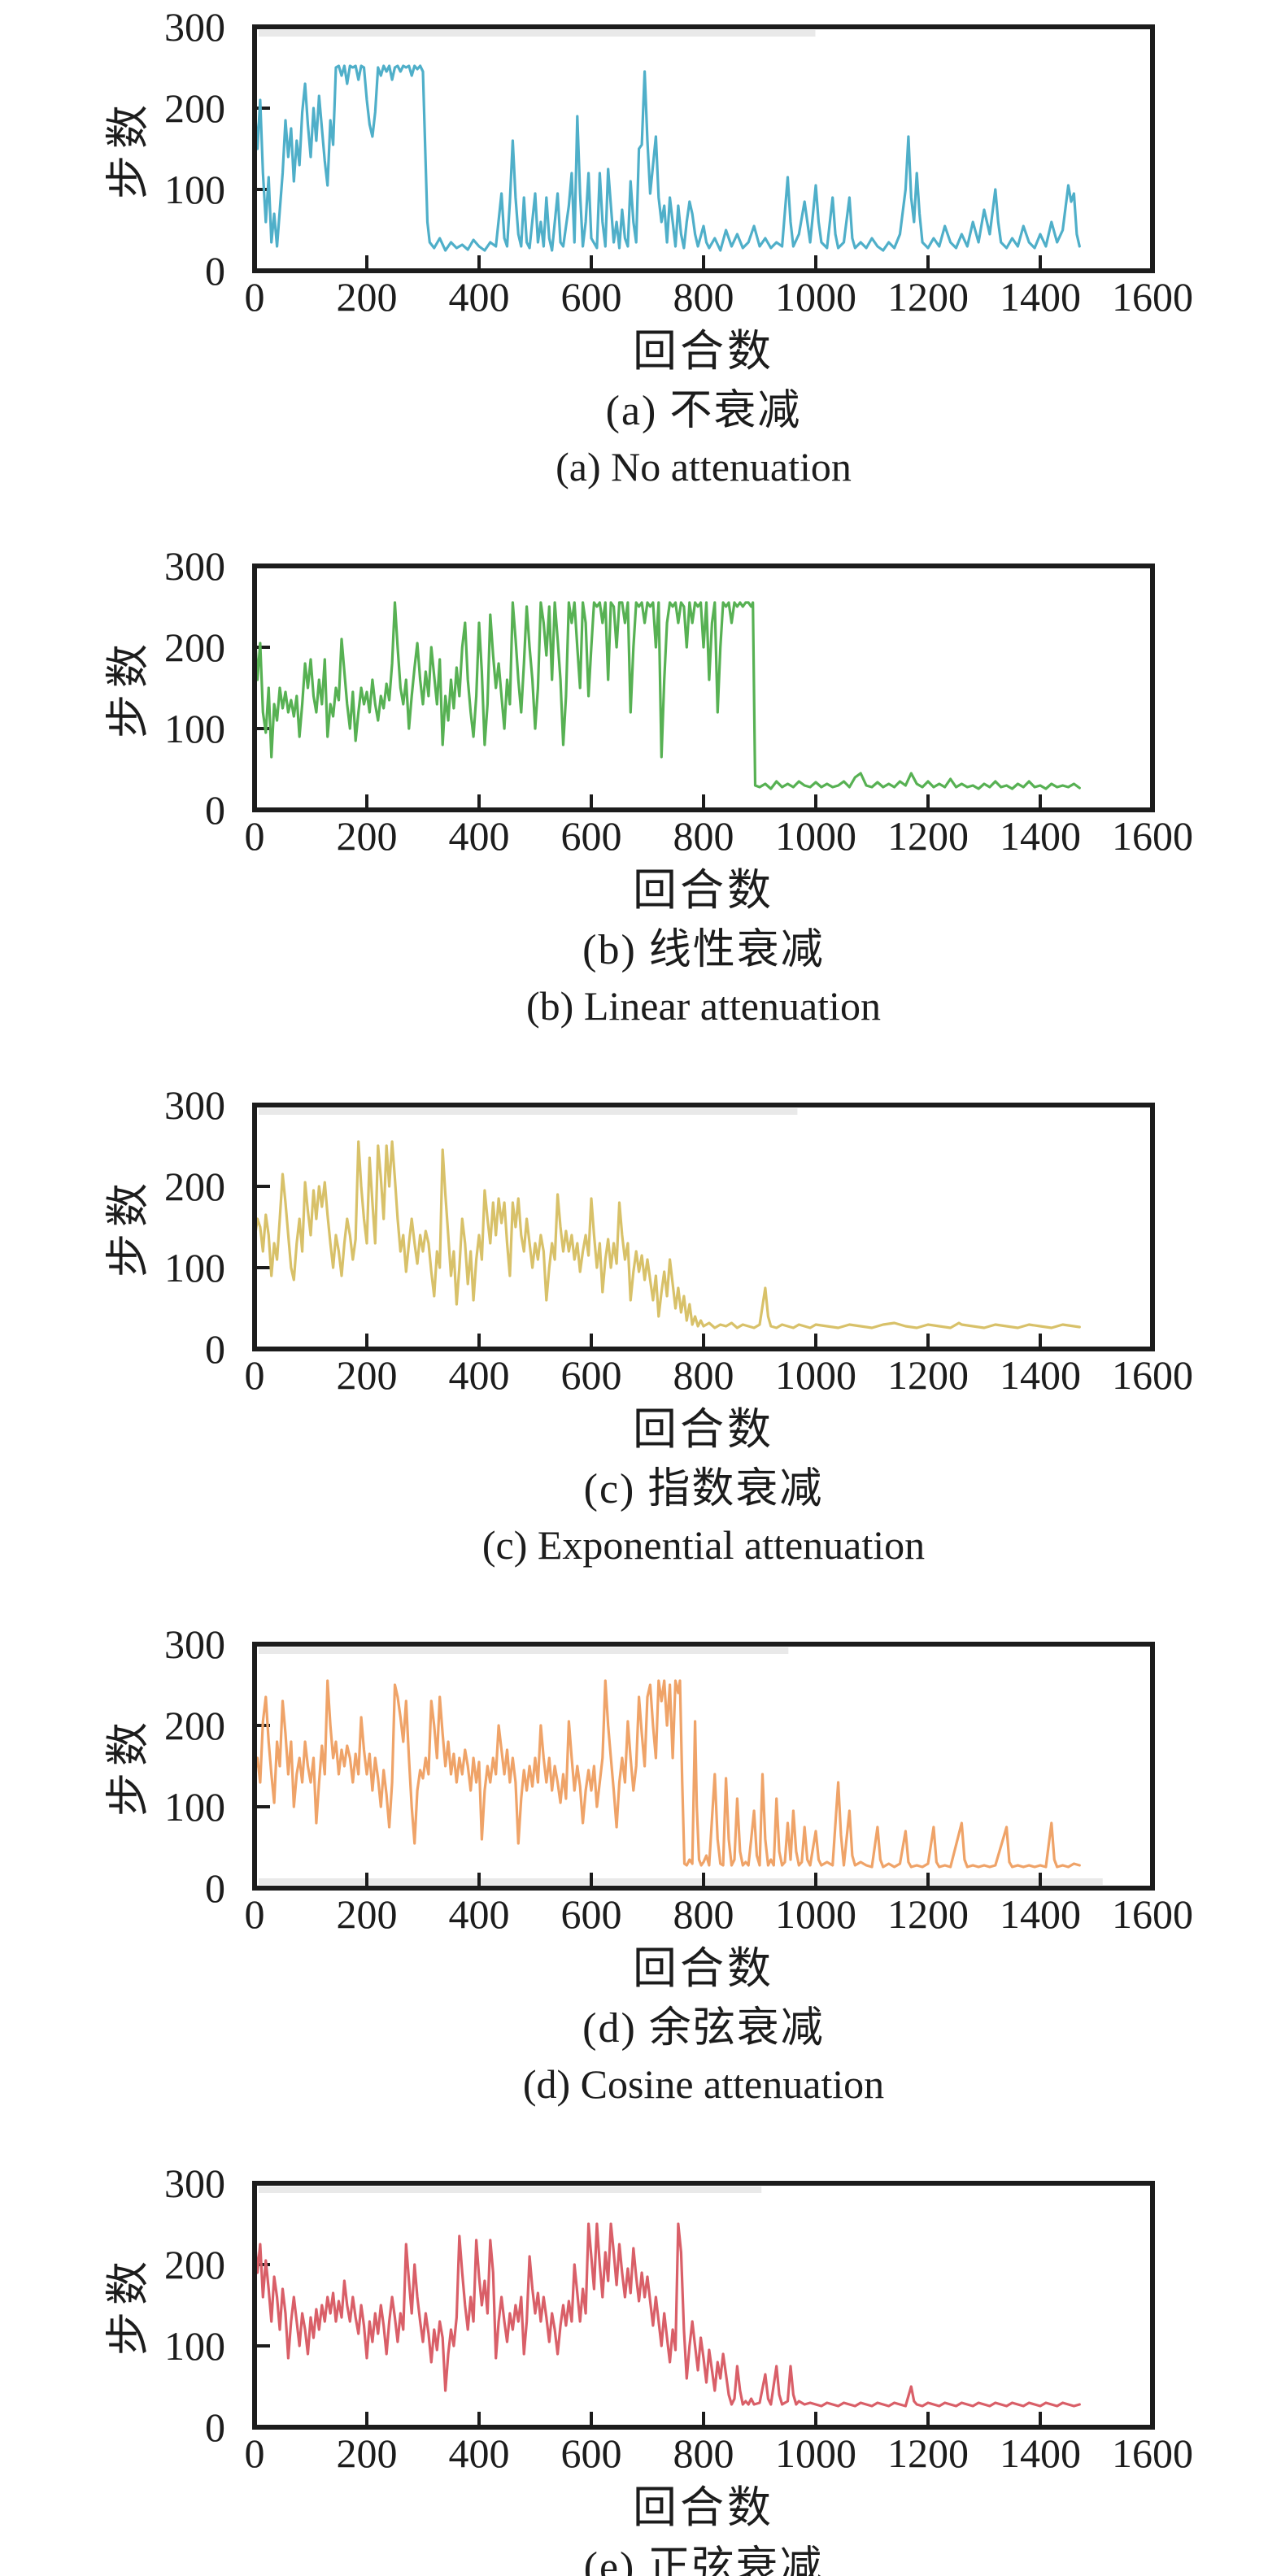 This screenshot has height=2576, width=1281. I want to click on line-chart-a, so click(703, 148).